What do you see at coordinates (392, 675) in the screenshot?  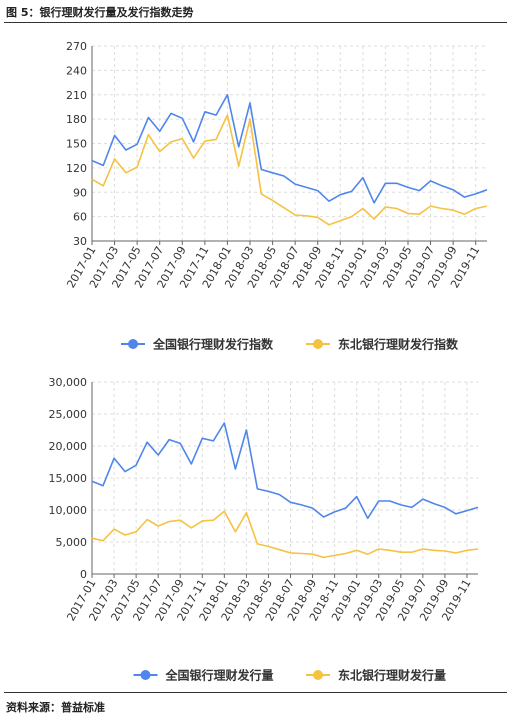 I see `volume-legend-label: 东北银行理财发行量` at bounding box center [392, 675].